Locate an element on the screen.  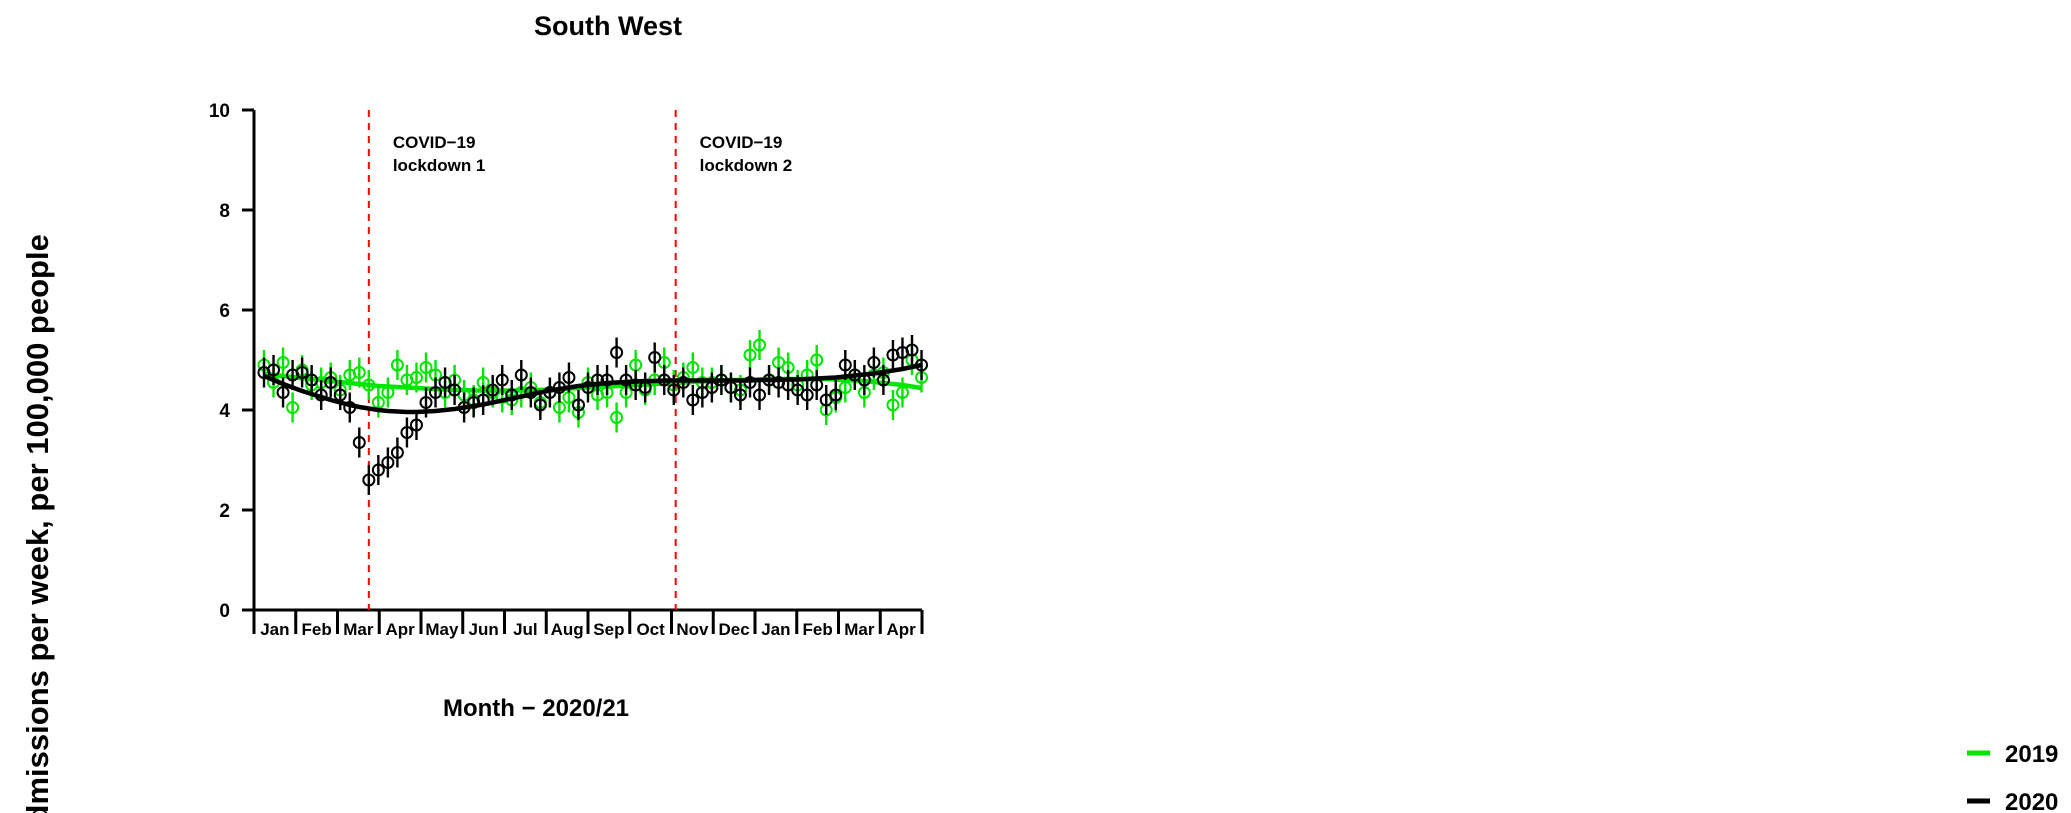
x-tick-label: May is located at coordinates (442, 629).